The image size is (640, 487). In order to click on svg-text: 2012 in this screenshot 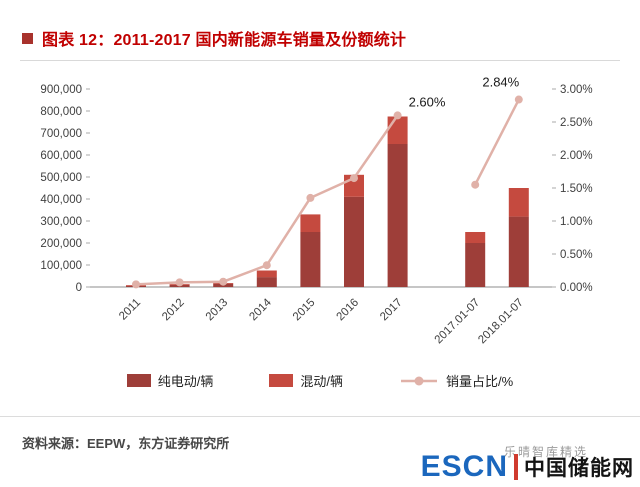, I will do `click(173, 310)`.